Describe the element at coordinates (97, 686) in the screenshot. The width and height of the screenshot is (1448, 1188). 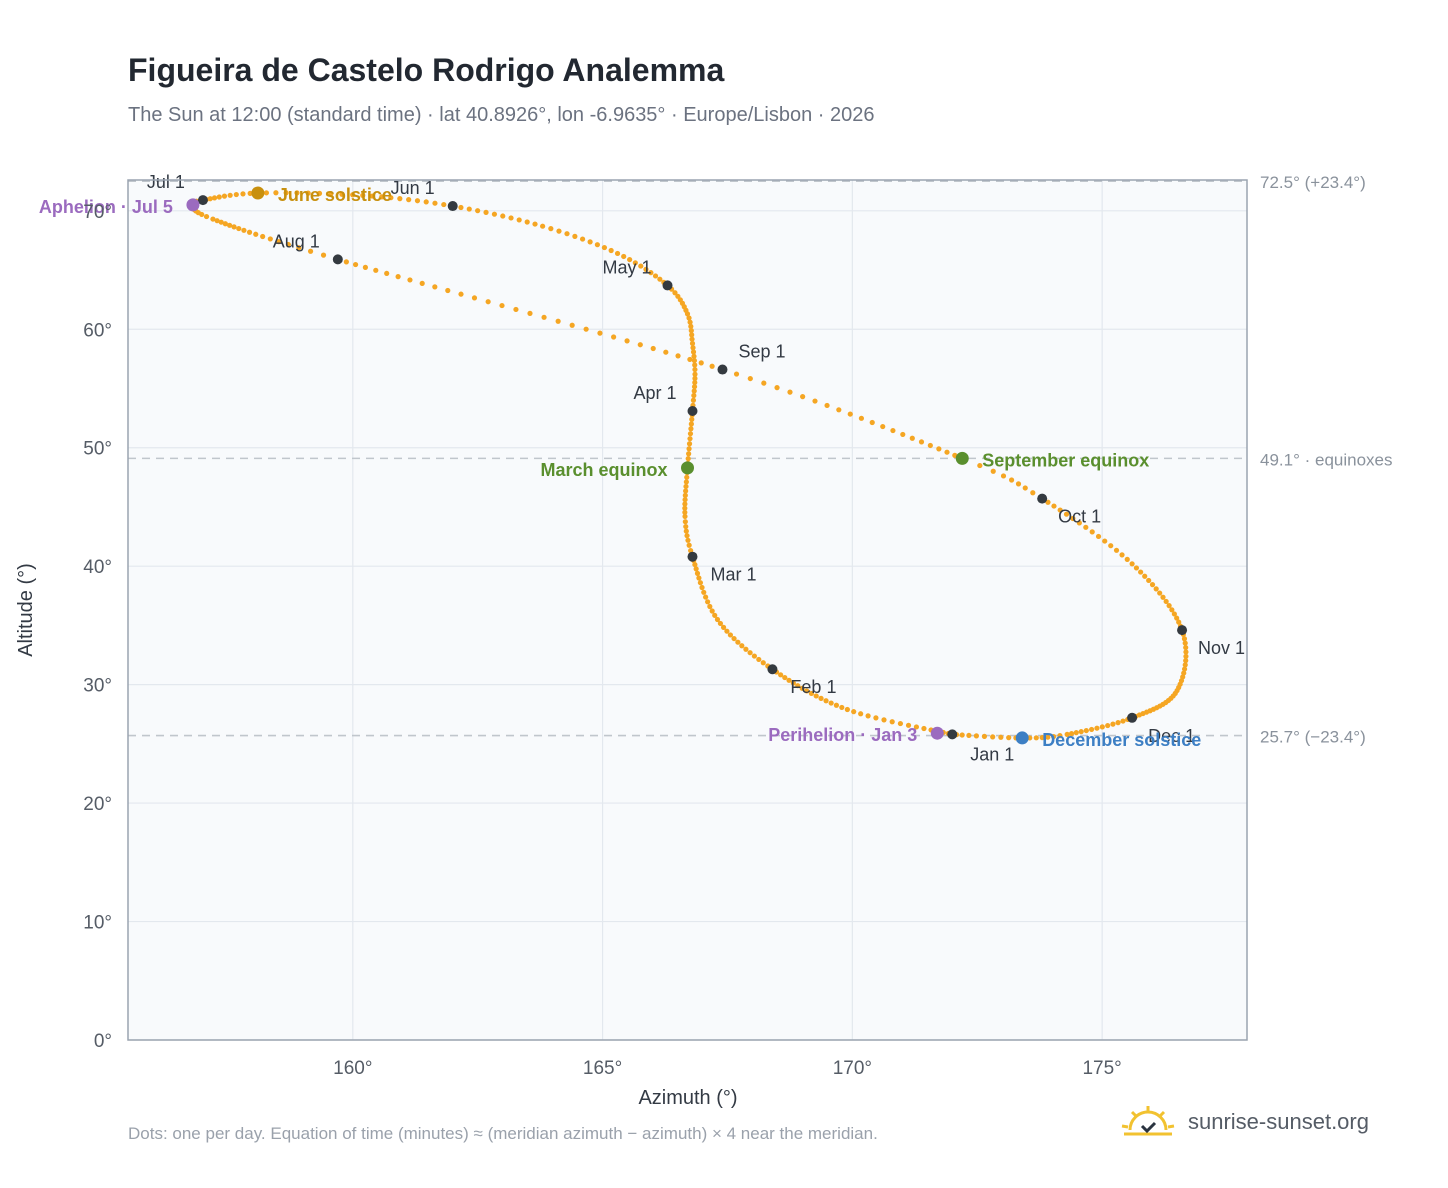
I see `y-tick-label: 30°` at that location.